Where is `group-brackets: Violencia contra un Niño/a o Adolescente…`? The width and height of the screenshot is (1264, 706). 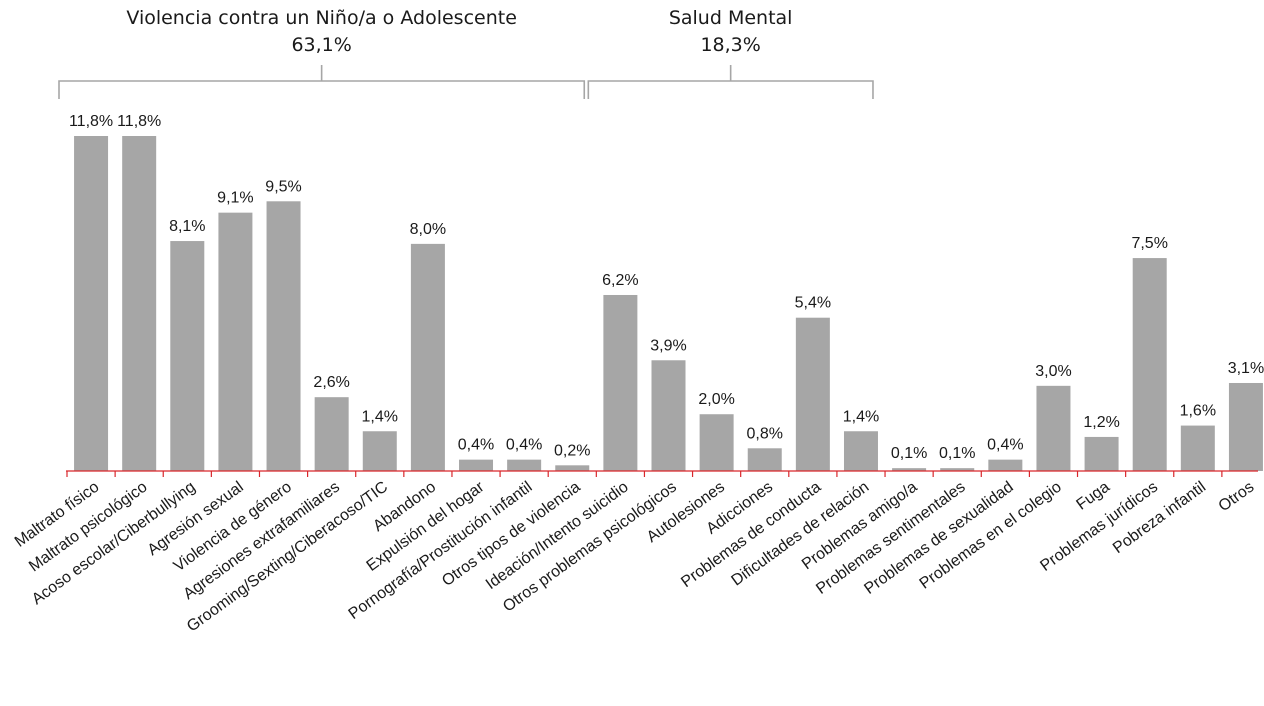 group-brackets: Violencia contra un Niño/a o Adolescente… is located at coordinates (466, 53).